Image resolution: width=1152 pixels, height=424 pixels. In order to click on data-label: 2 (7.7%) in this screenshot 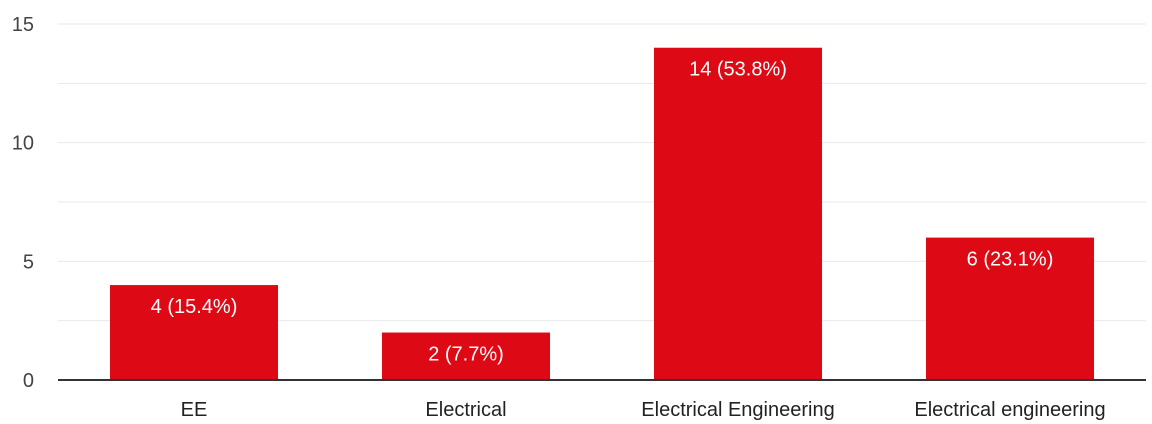, I will do `click(466, 355)`.